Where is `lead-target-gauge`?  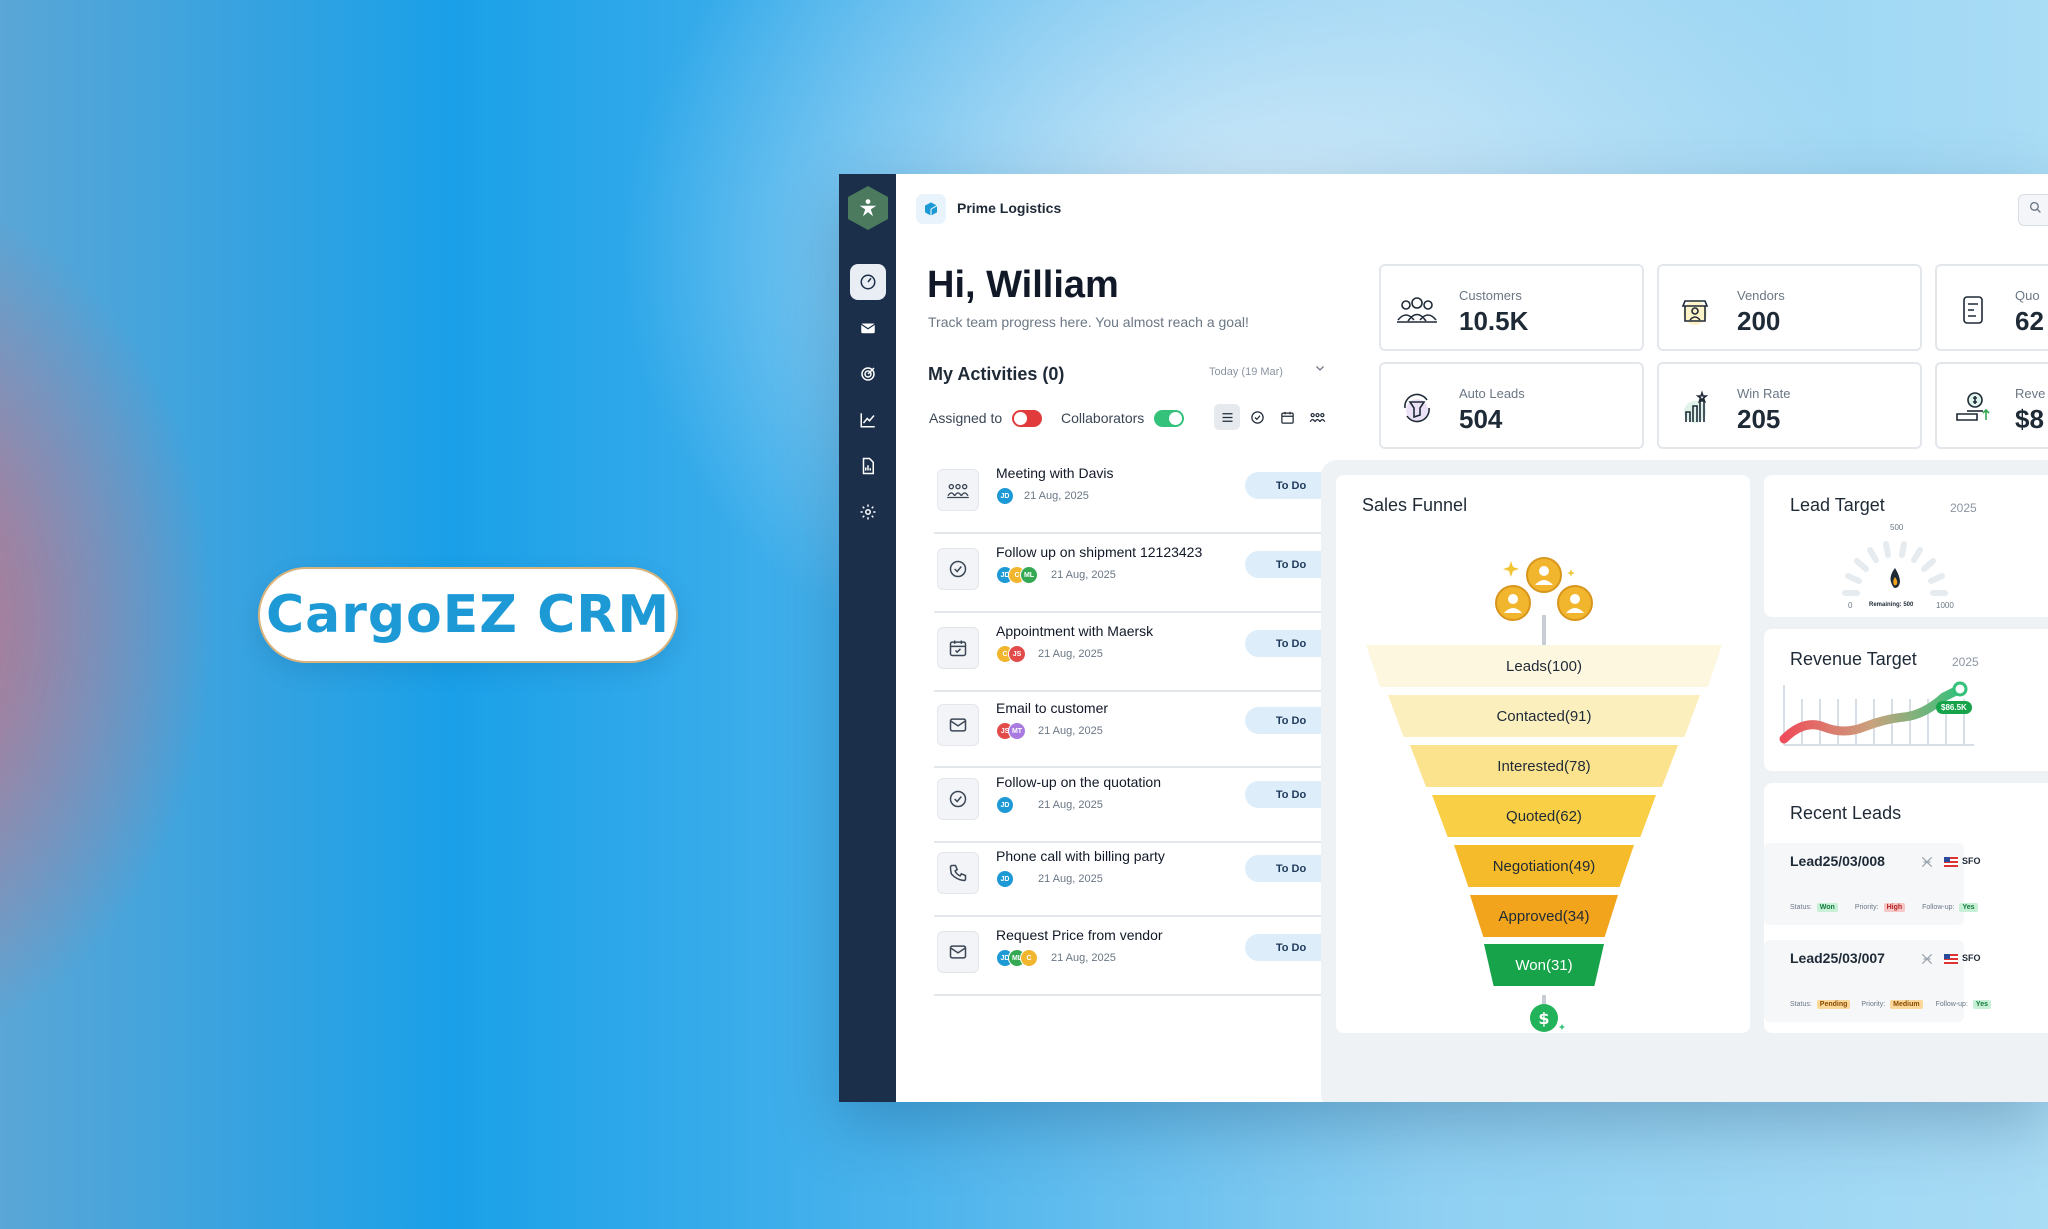 lead-target-gauge is located at coordinates (1895, 570).